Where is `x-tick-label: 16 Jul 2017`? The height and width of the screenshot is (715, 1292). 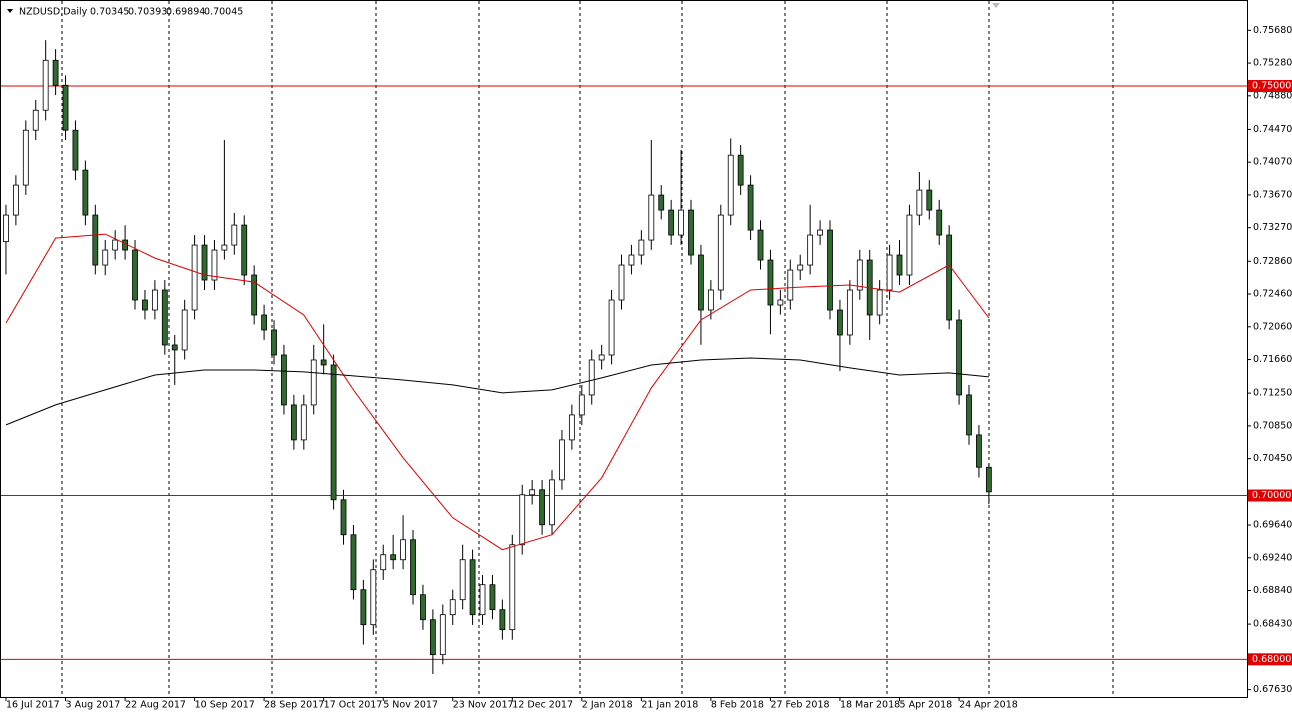 x-tick-label: 16 Jul 2017 is located at coordinates (33, 705).